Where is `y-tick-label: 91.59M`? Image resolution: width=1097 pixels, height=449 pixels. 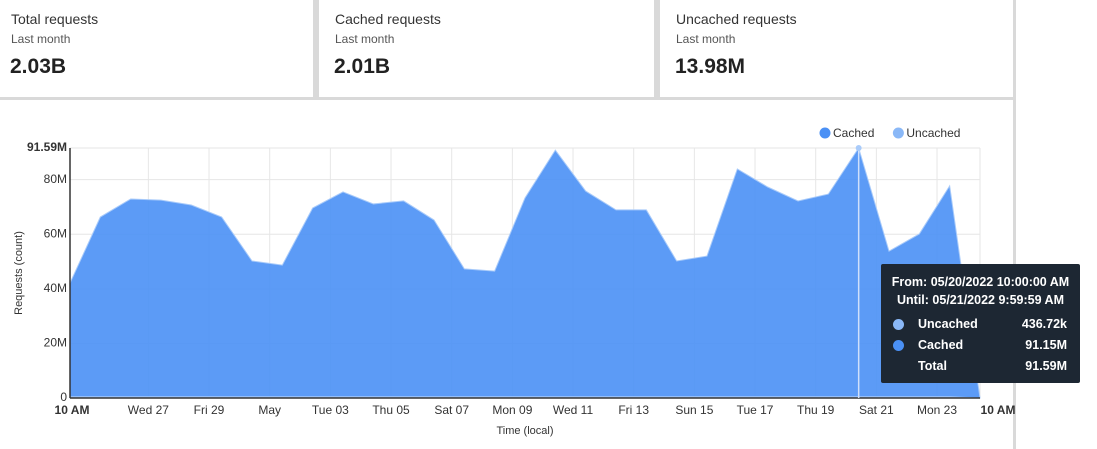
y-tick-label: 91.59M is located at coordinates (47, 147).